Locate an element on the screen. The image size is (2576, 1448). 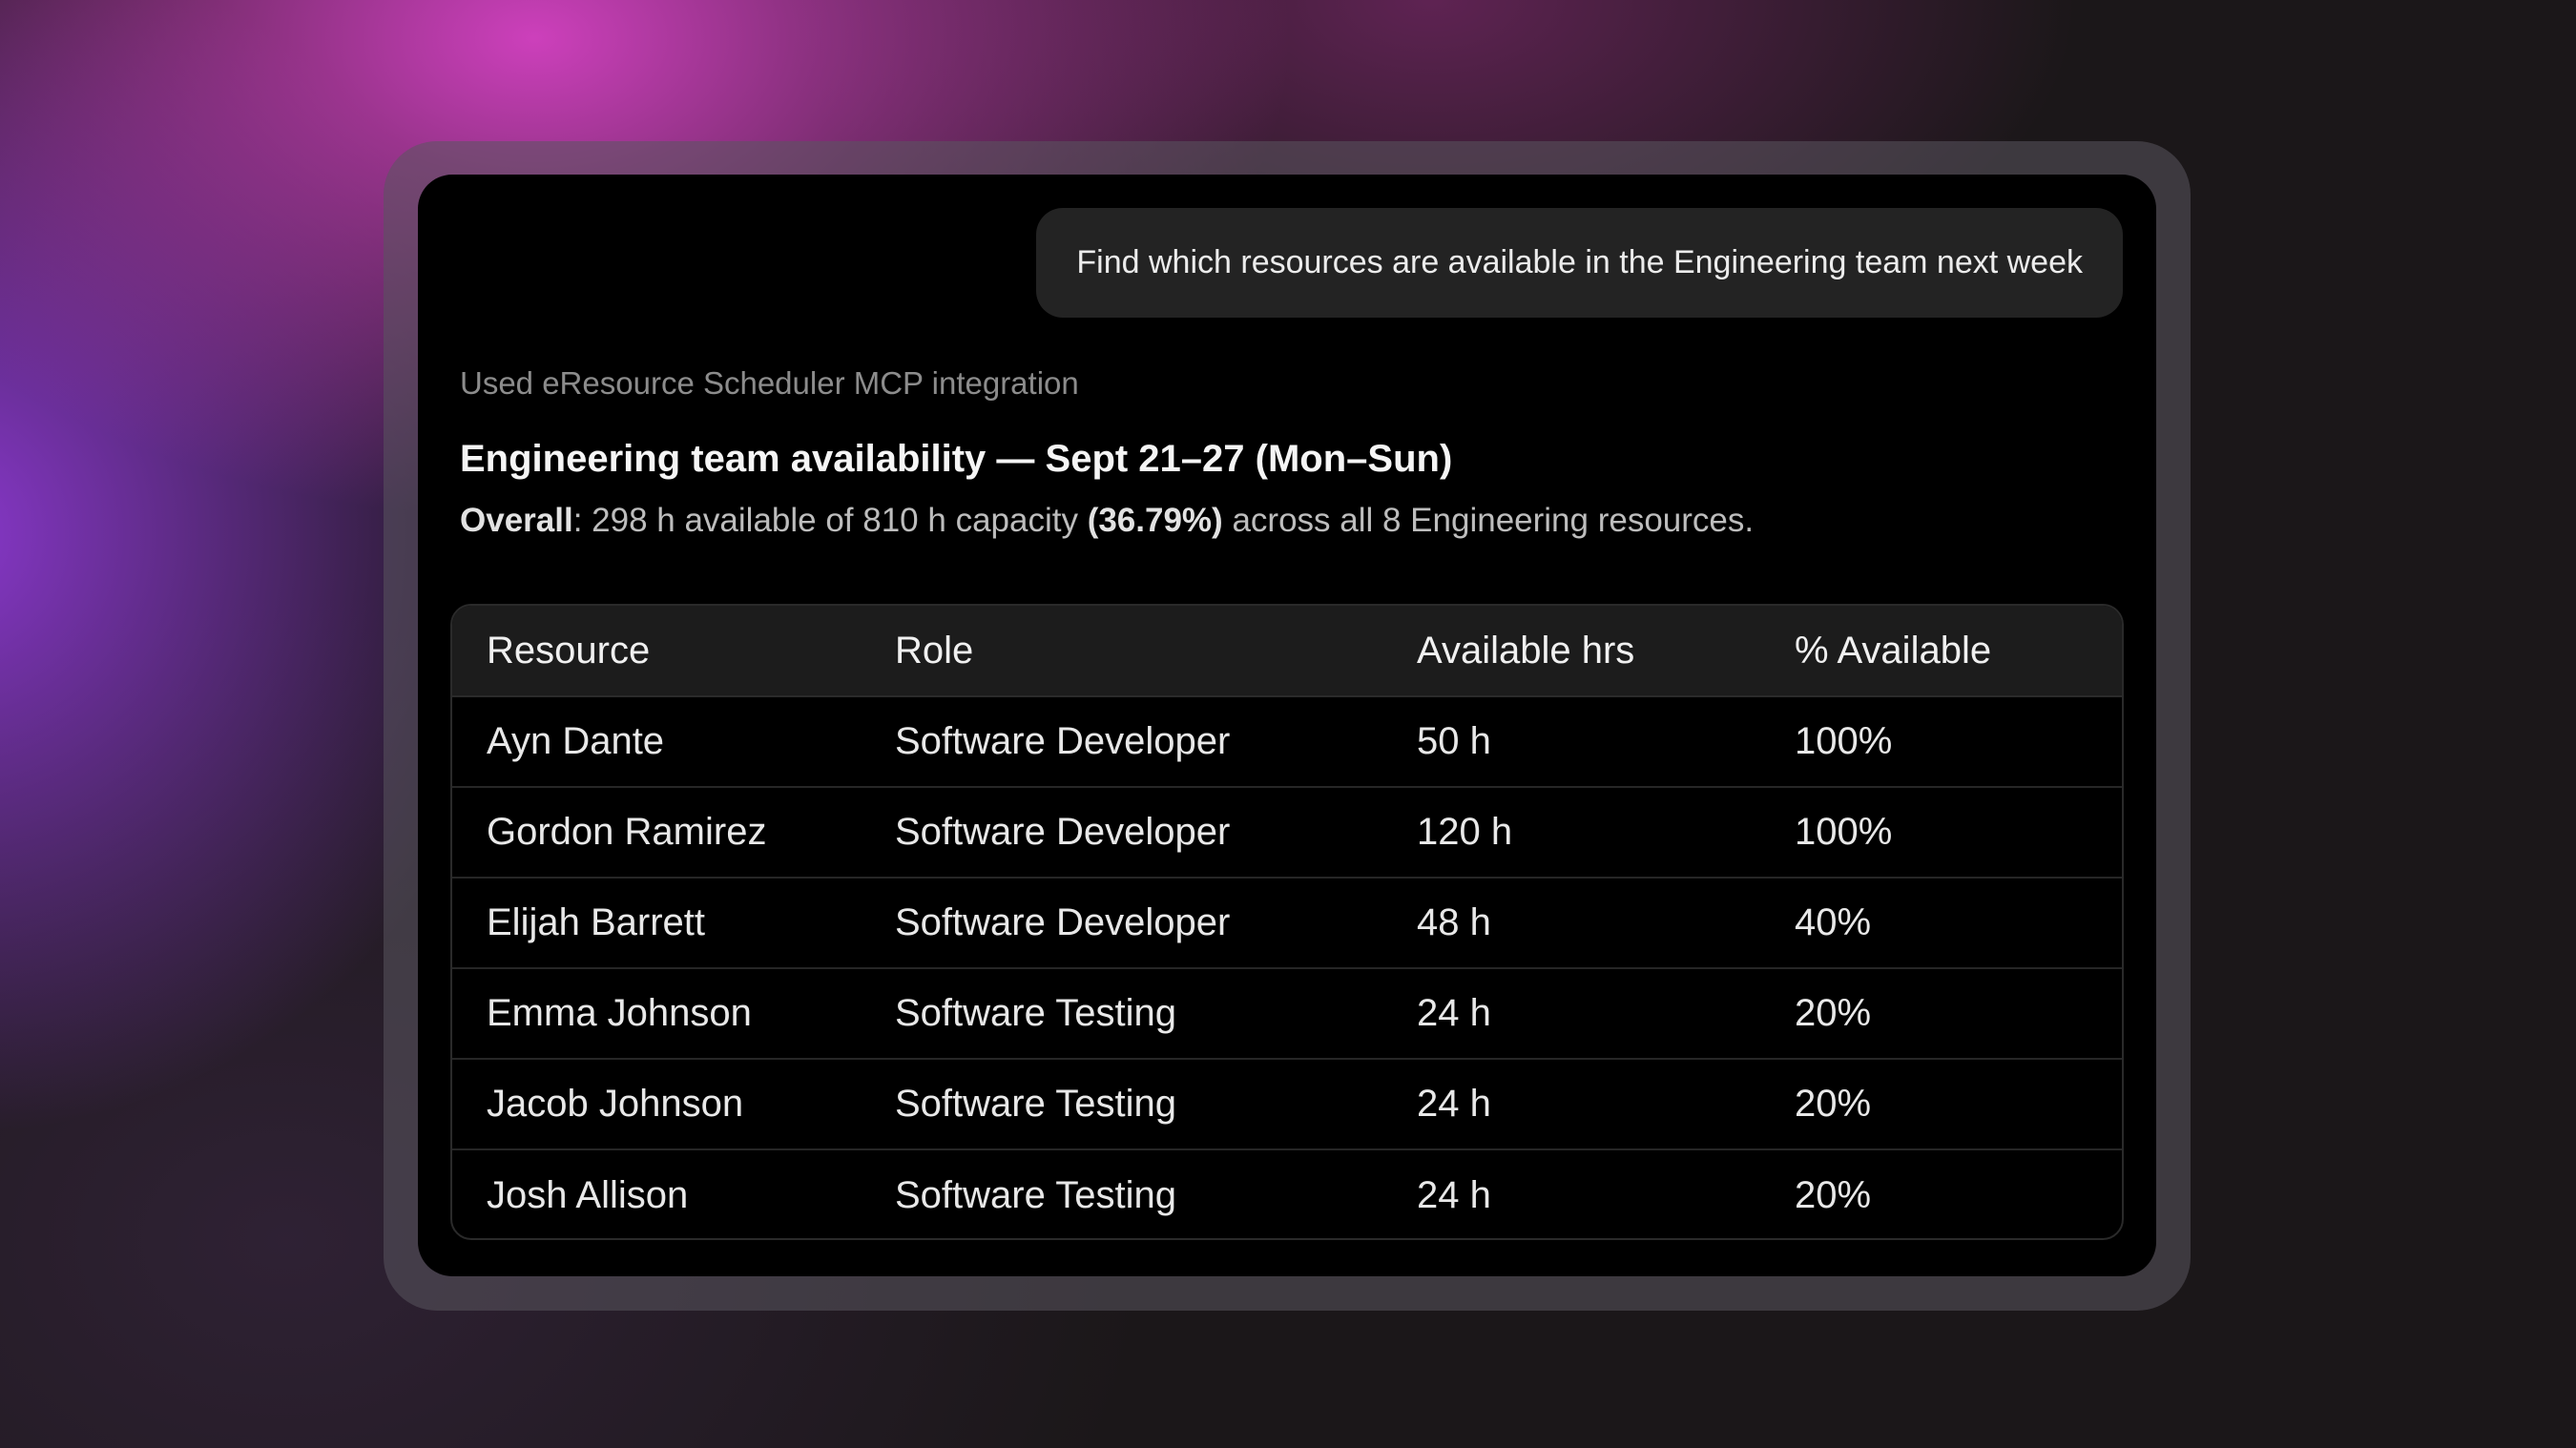
table-header-row: Resource Role Available hrs % Available is located at coordinates (1287, 651).